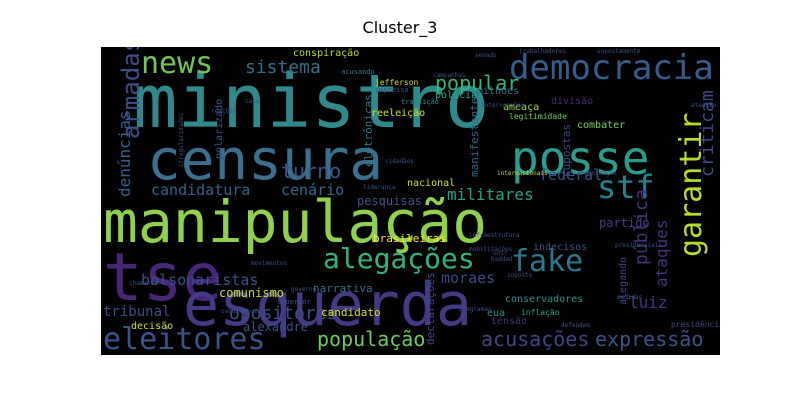 This screenshot has width=800, height=400. What do you see at coordinates (456, 95) in the screenshot?
I see `word-policia: polícia` at bounding box center [456, 95].